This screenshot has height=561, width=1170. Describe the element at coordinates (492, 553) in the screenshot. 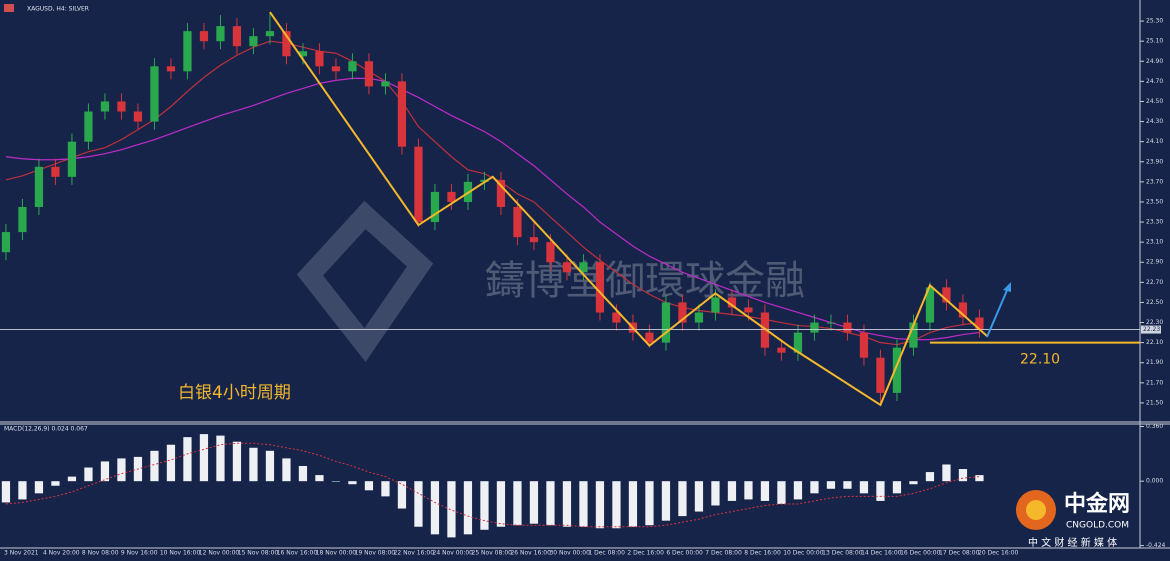

I see `x-tick-label: 25 Nov 08:00` at that location.